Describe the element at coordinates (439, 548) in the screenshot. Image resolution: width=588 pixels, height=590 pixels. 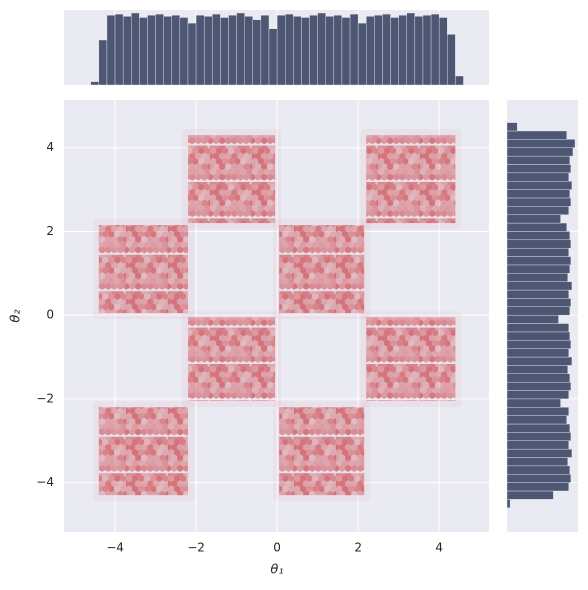
I see `x-tick-label: 4` at that location.